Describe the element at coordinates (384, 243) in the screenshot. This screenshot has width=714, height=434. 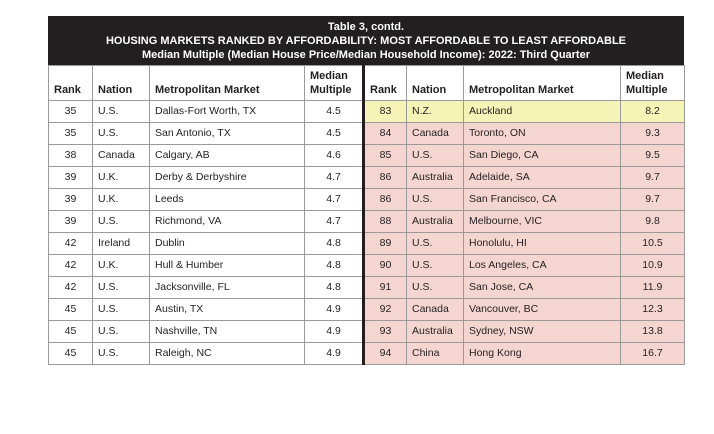
I see `right-rank-cell: 89` at that location.